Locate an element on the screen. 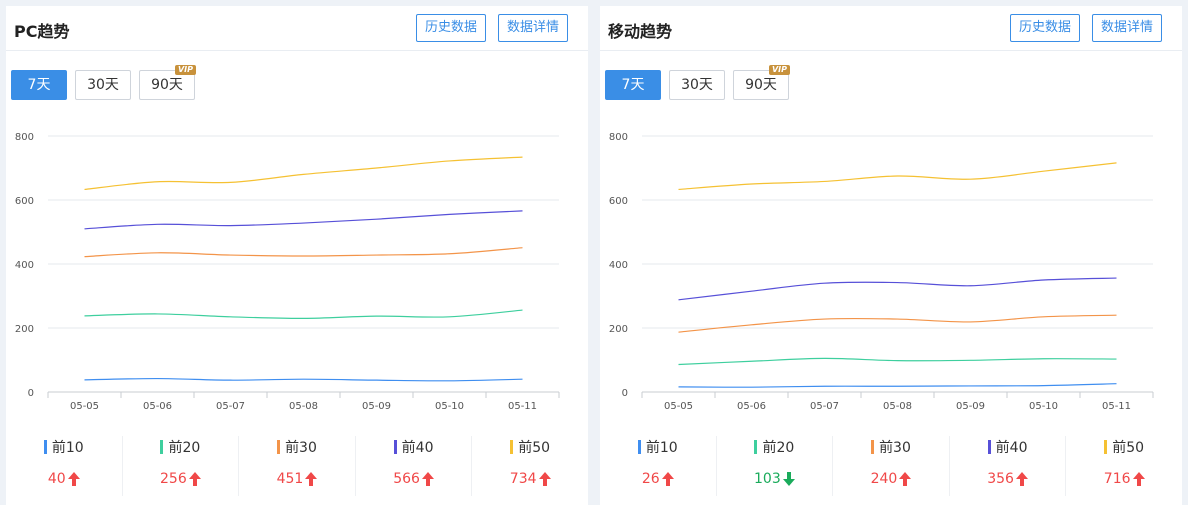  stat-cell: 前10 40 is located at coordinates (64, 466).